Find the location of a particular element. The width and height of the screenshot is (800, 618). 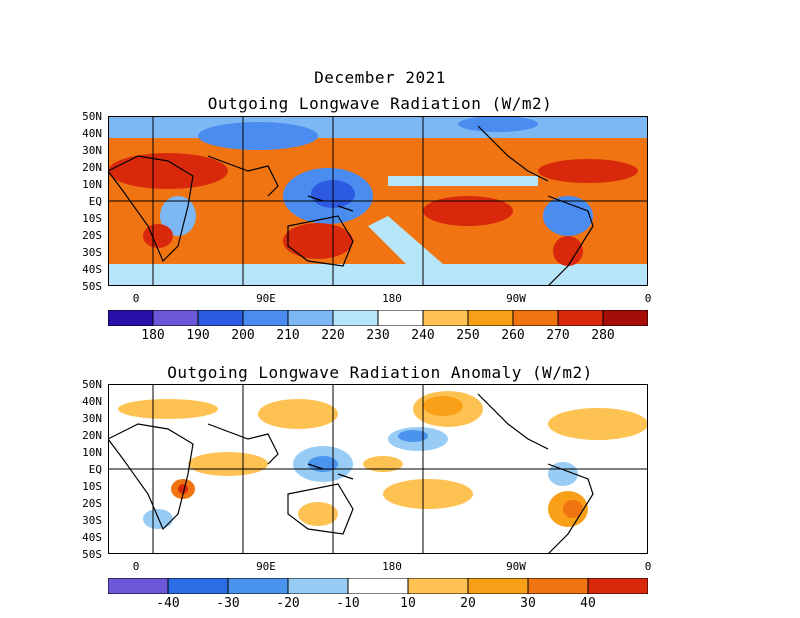

olr-map-title: Outgoing Longwave Radiation (W/m2) is located at coordinates (380, 103).